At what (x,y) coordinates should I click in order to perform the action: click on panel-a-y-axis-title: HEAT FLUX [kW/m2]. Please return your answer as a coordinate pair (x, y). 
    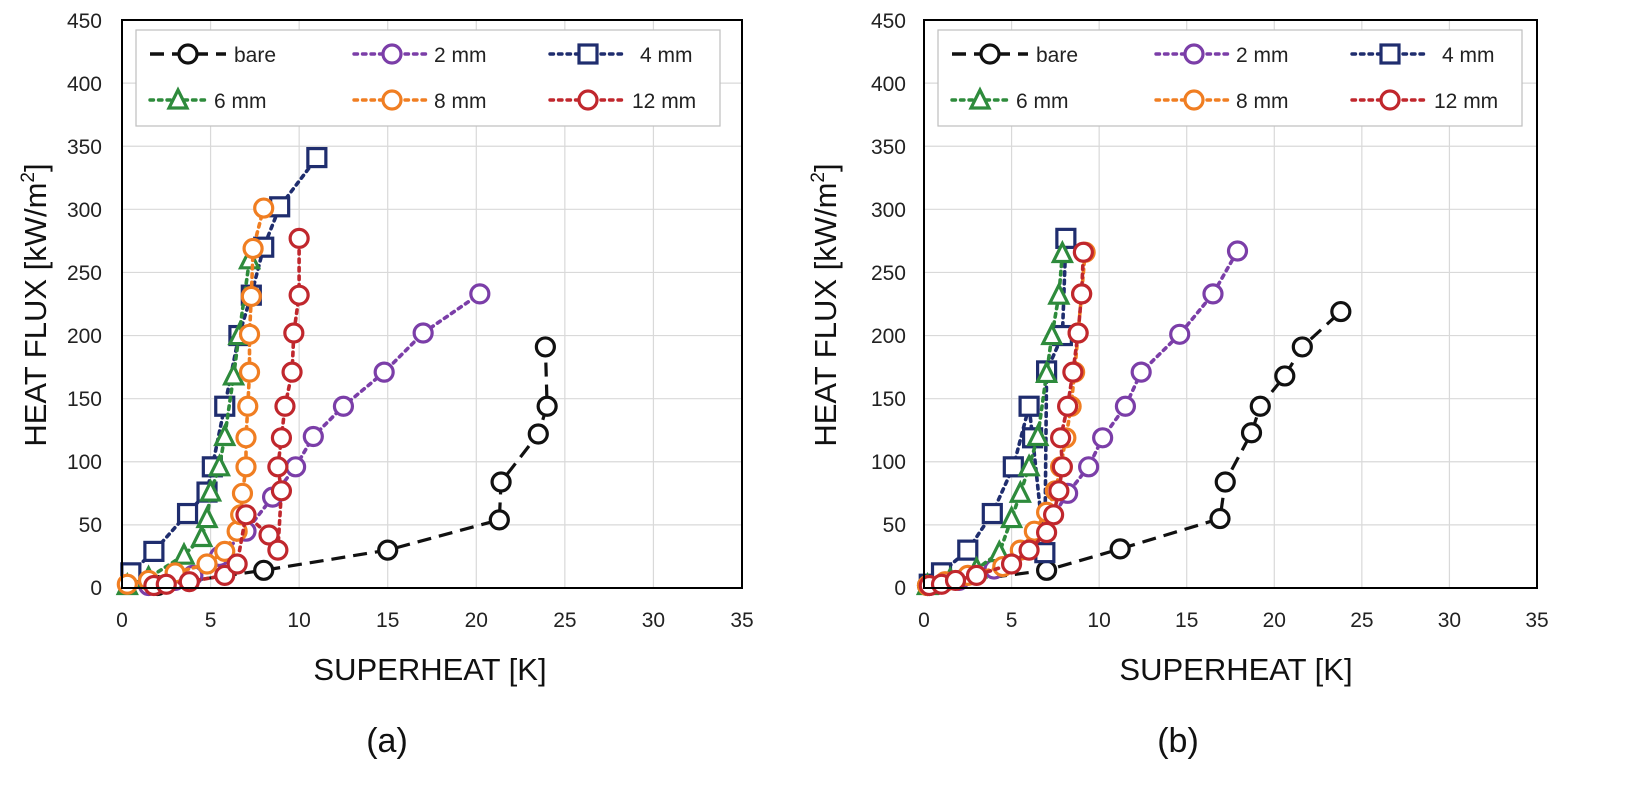
    Looking at the image, I should click on (35, 304).